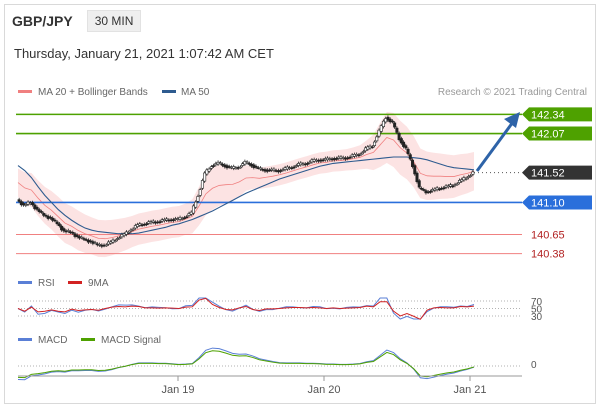 The height and width of the screenshot is (410, 602). Describe the element at coordinates (195, 92) in the screenshot. I see `legend-label-ma50: MA 50` at that location.